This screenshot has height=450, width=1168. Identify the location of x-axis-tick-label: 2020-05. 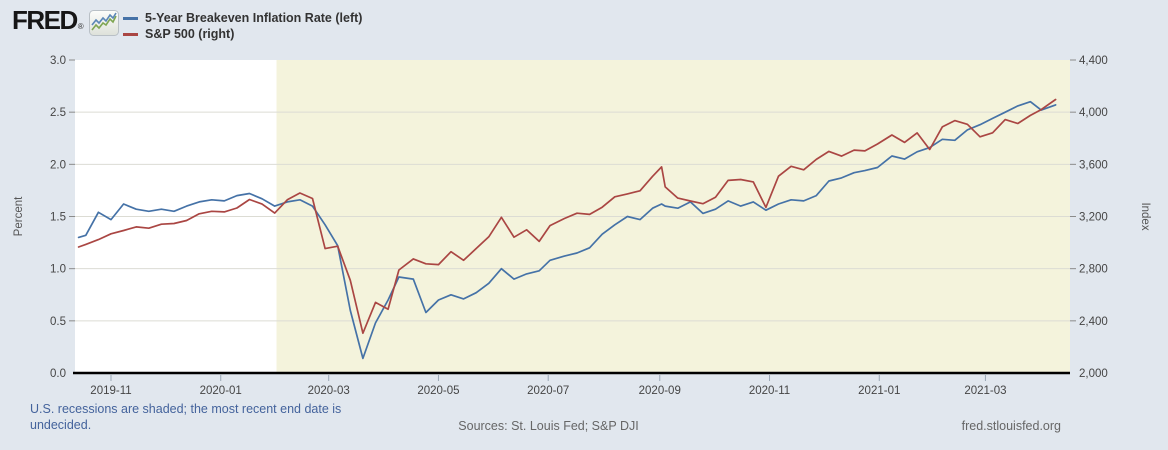
(438, 391).